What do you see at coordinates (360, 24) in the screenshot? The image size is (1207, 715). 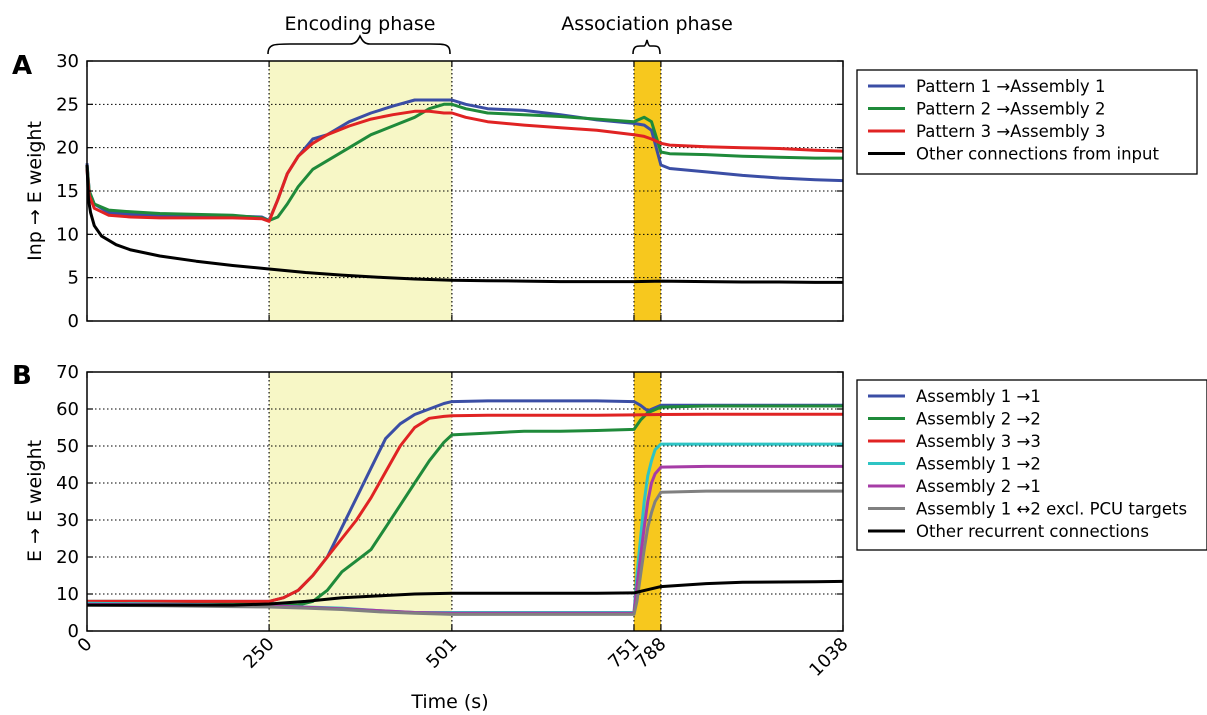 I see `encoding-phase-label: Encoding phase` at bounding box center [360, 24].